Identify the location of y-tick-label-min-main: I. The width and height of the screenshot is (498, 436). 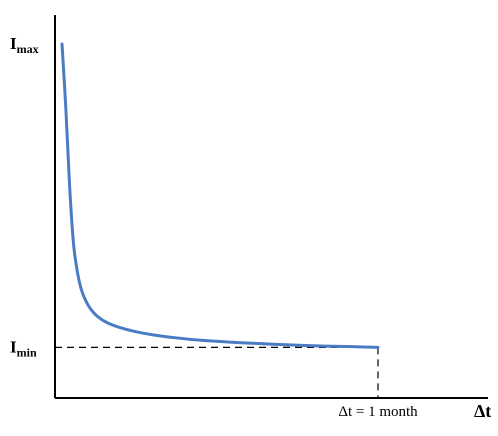
(13, 346).